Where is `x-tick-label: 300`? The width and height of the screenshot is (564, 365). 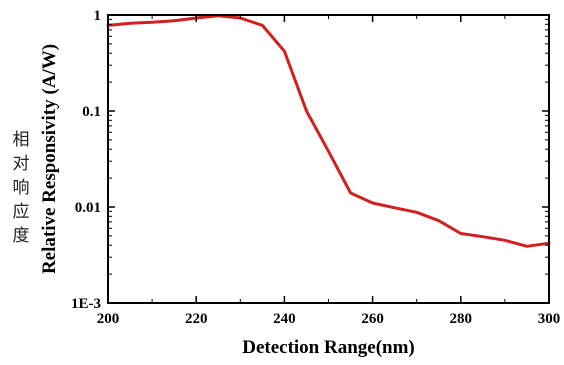 x-tick-label: 300 is located at coordinates (549, 319).